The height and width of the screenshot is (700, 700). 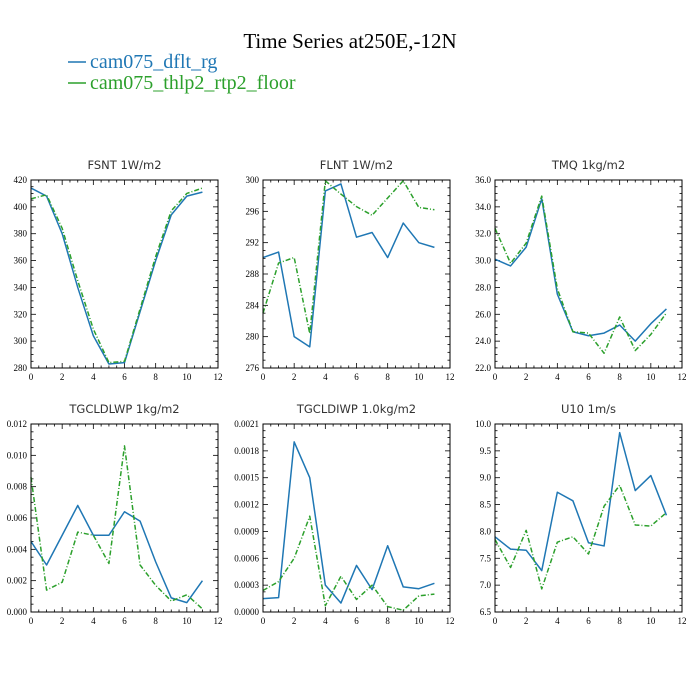 What do you see at coordinates (483, 287) in the screenshot?
I see `y-tick-label: 28.0` at bounding box center [483, 287].